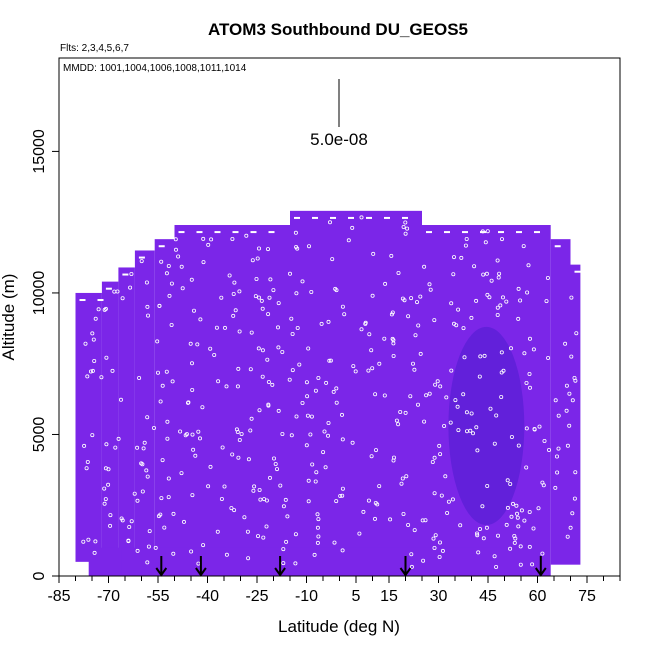 The height and width of the screenshot is (650, 650). Describe the element at coordinates (486, 426) in the screenshot. I see `enhanced-region` at that location.